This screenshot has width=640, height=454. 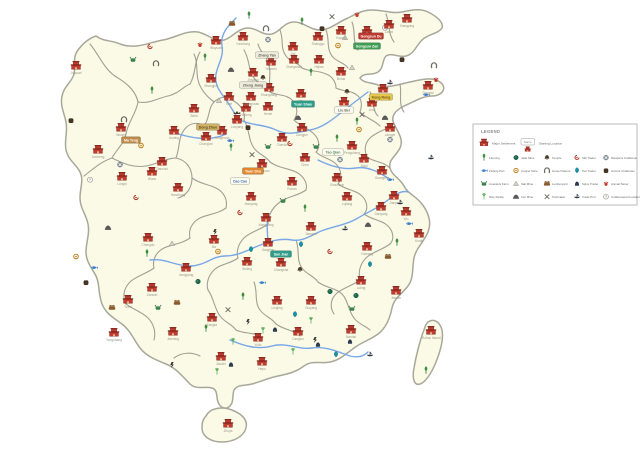 I want to click on legend-major-settlement-icon, so click(x=484, y=142).